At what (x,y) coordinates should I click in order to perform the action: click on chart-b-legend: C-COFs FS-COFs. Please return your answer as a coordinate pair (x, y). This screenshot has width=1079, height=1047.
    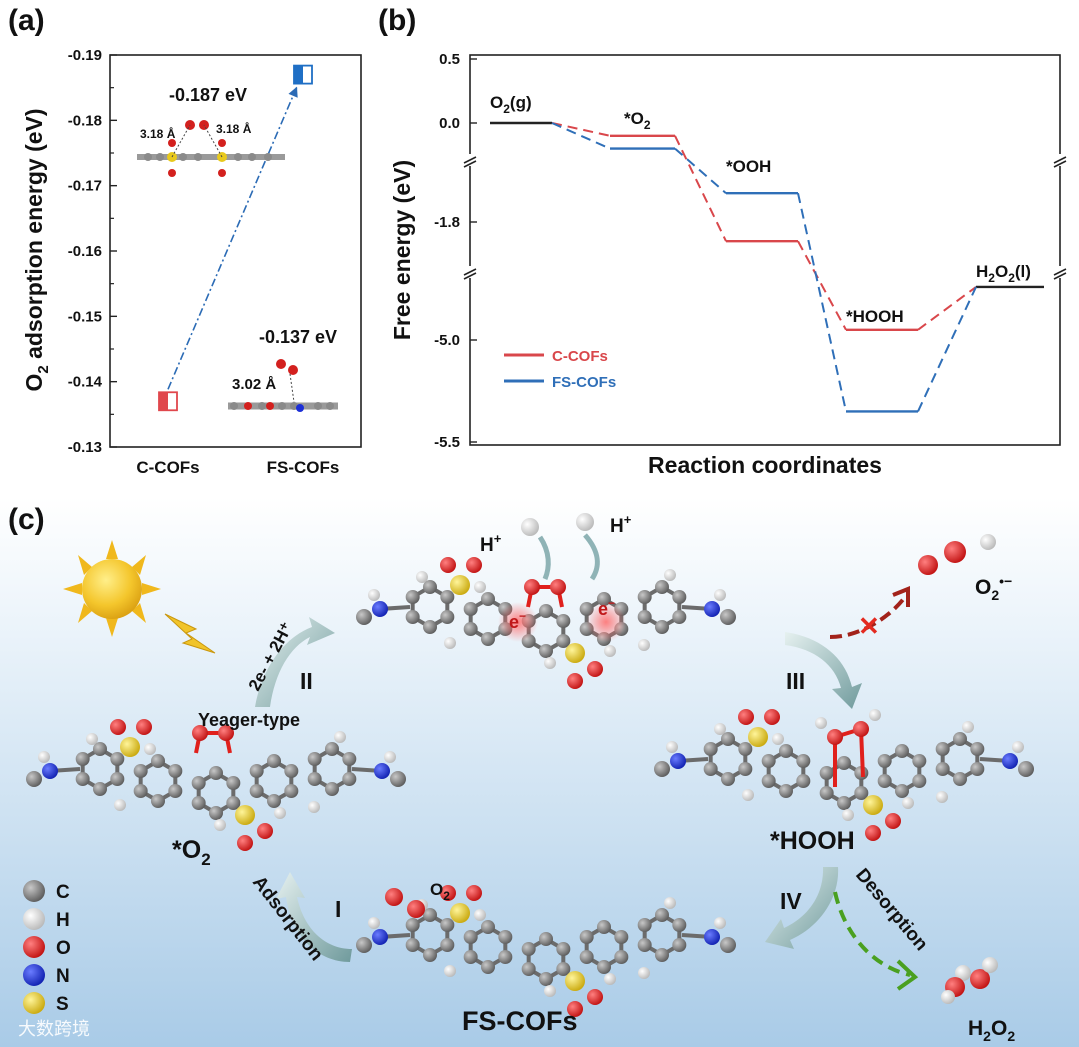
    Looking at the image, I should click on (560, 369).